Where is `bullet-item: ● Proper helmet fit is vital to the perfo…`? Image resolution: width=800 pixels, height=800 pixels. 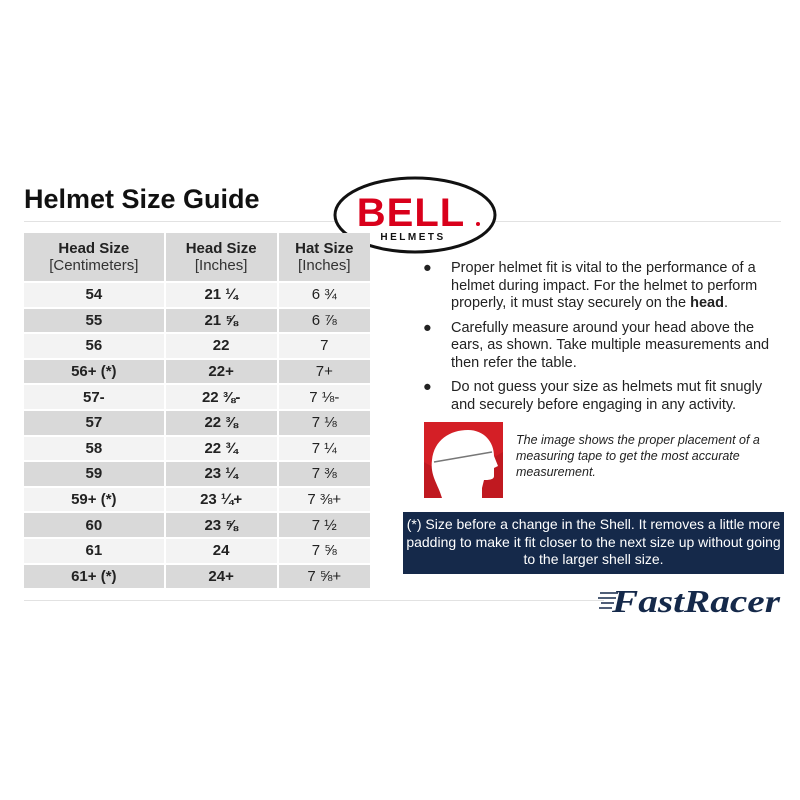 bullet-item: ● Proper helmet fit is vital to the perfo… is located at coordinates (600, 286).